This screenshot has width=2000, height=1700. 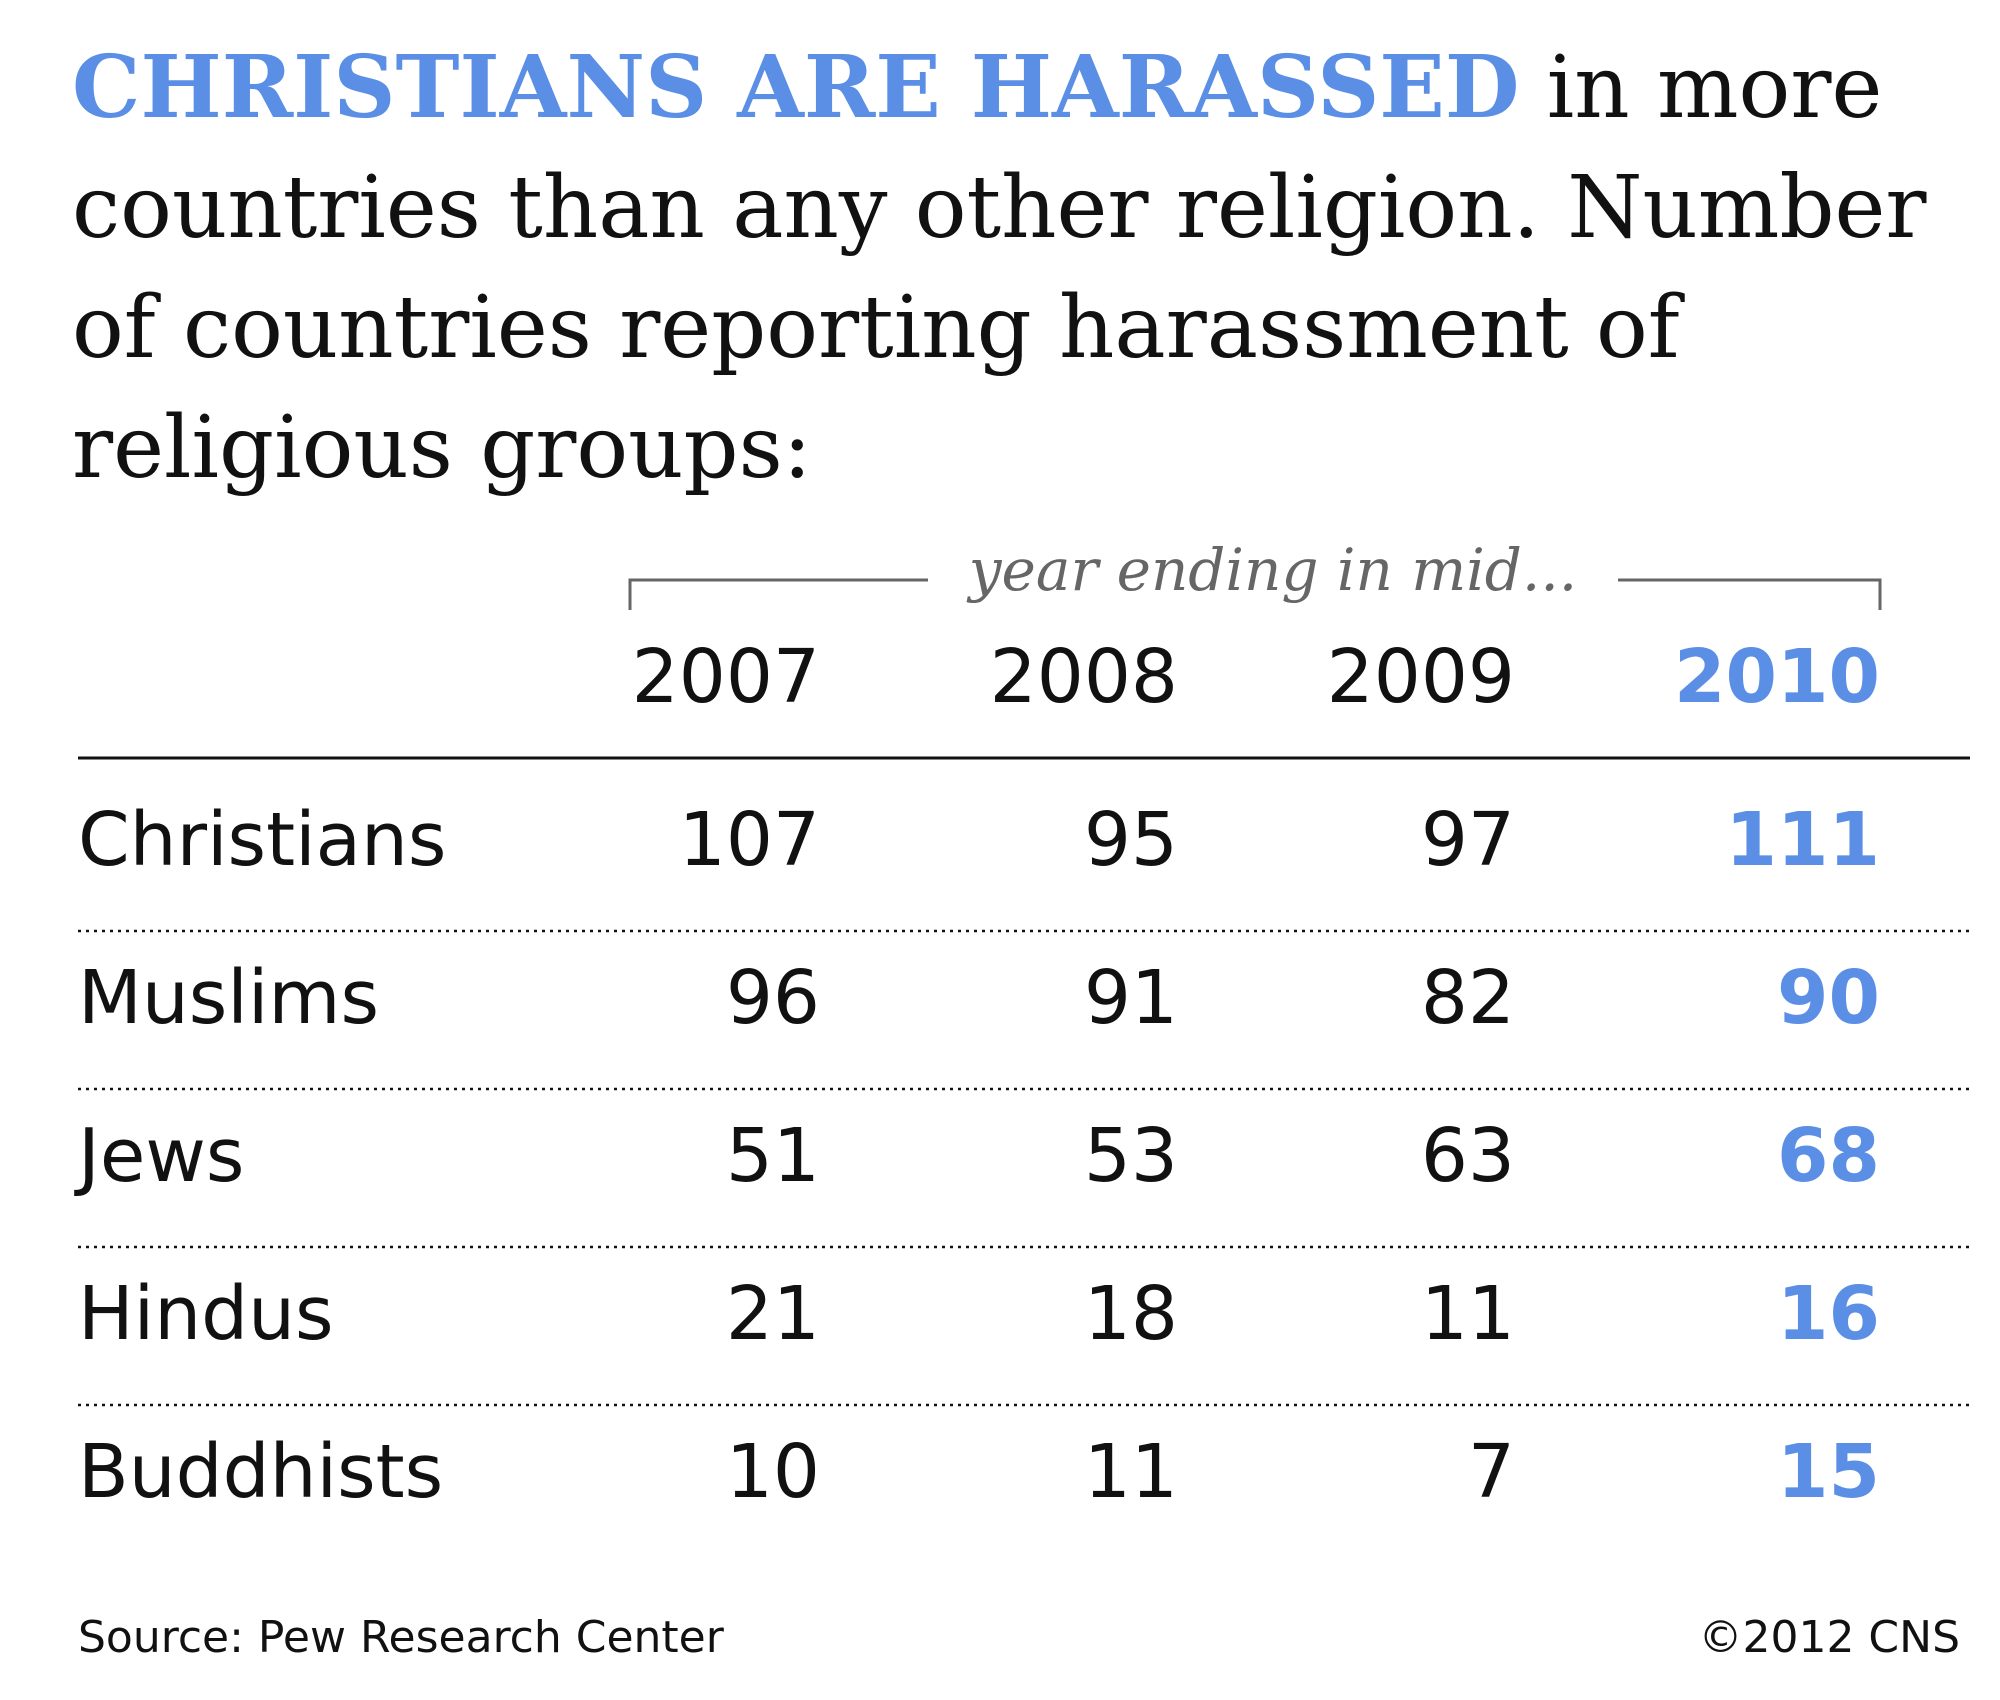 I want to click on cell-buddhists-2009: 7, so click(x=1491, y=1472).